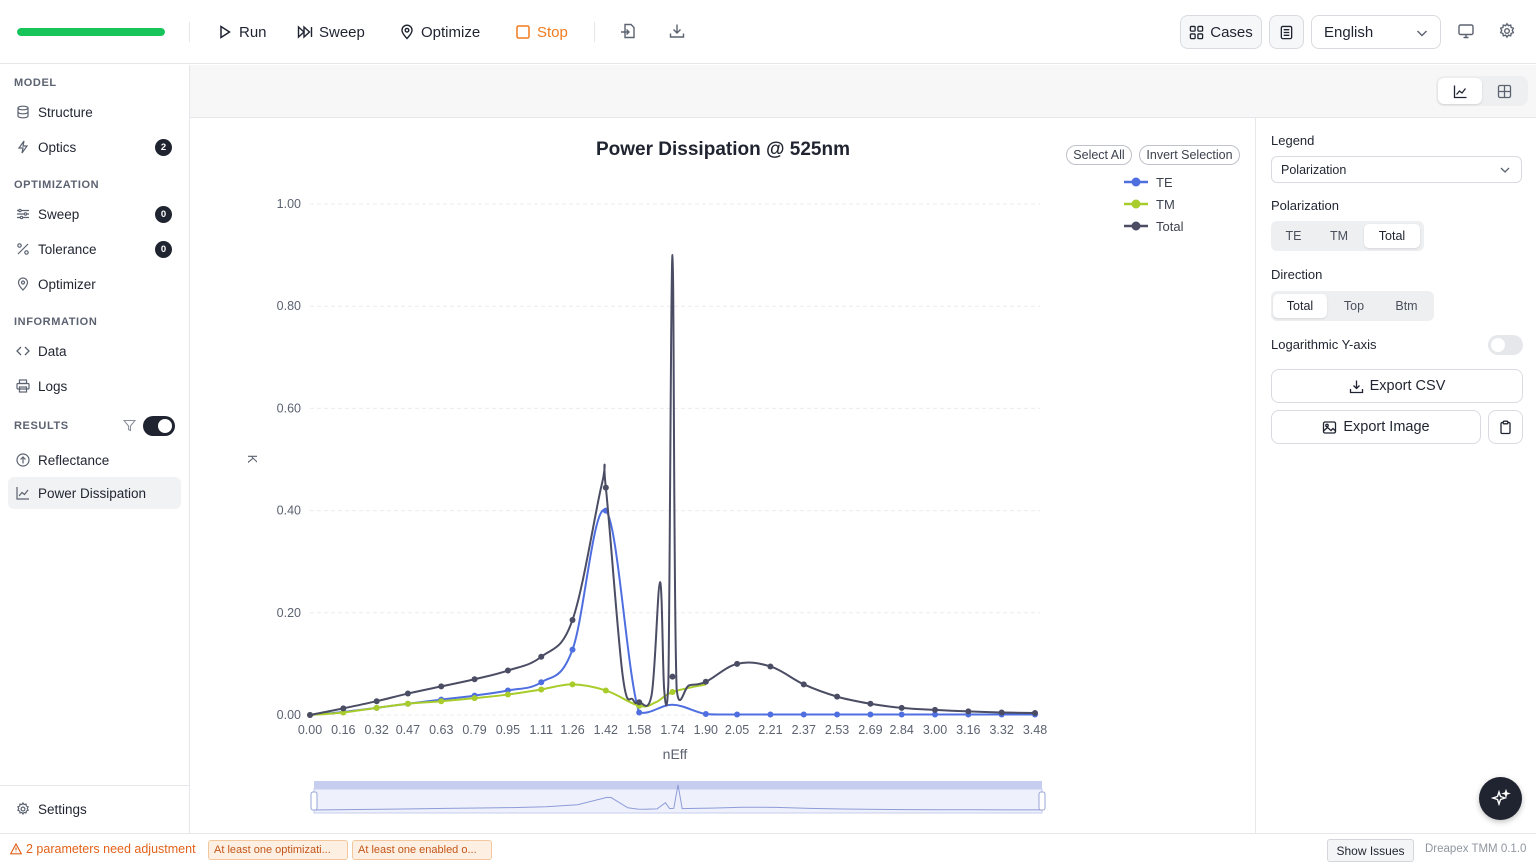  Describe the element at coordinates (1376, 32) in the screenshot. I see `language-select: English` at that location.